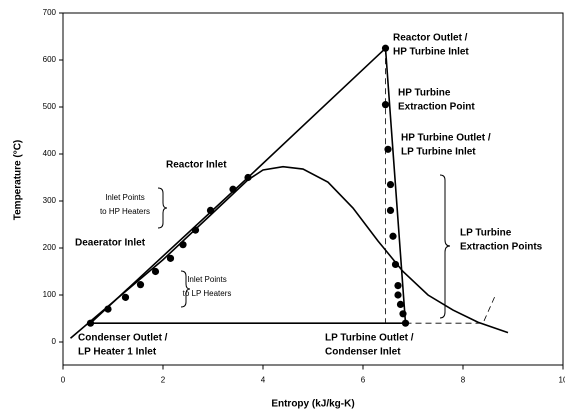  I want to click on annotation: Extraction Points, so click(501, 247).